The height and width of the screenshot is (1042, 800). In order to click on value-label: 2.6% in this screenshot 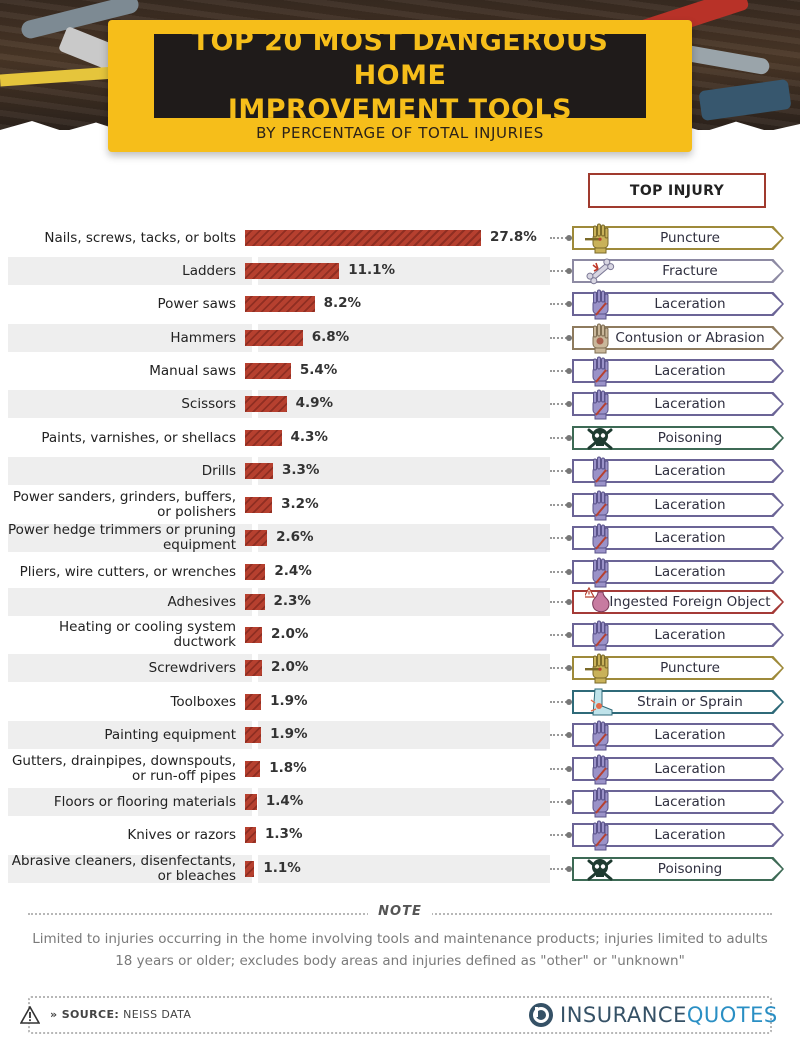, I will do `click(295, 537)`.